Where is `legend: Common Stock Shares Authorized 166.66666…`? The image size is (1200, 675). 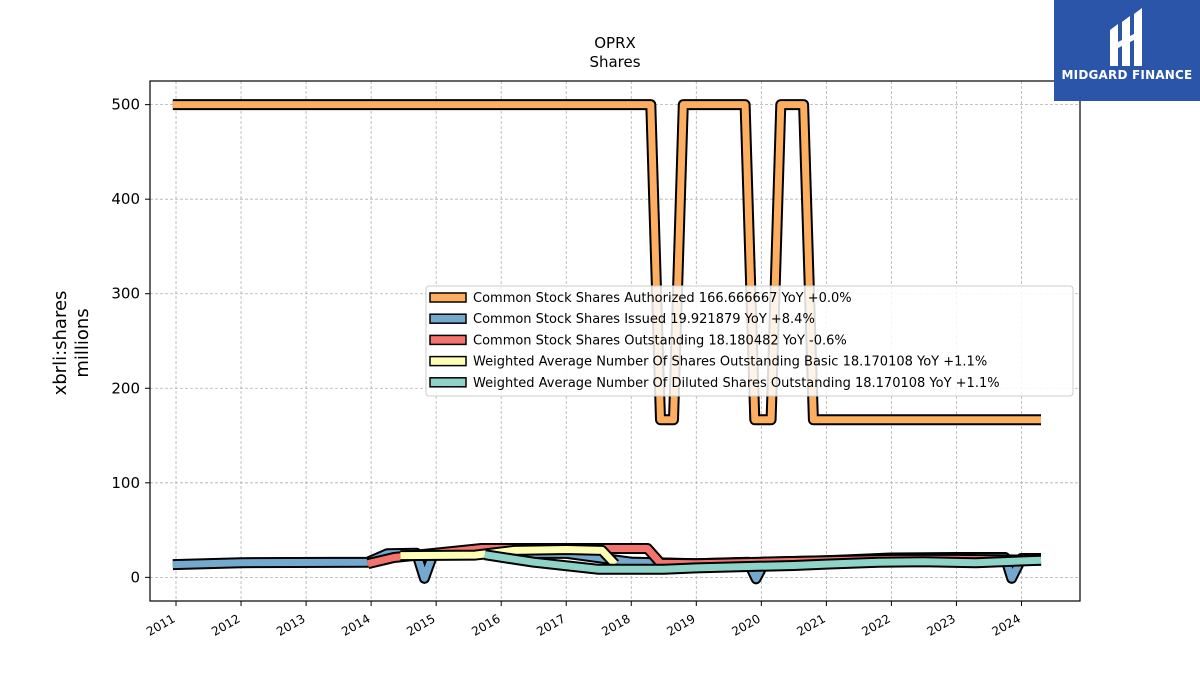
legend: Common Stock Shares Authorized 166.66666… is located at coordinates (749, 341).